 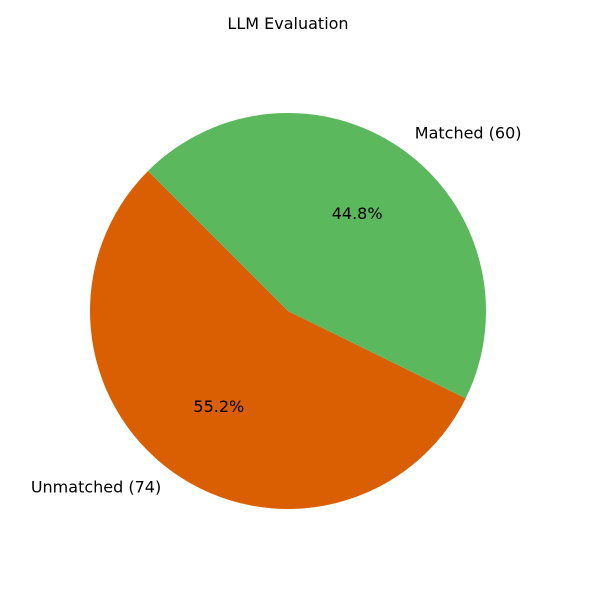 What do you see at coordinates (218, 406) in the screenshot?
I see `slice-percent-unmatched: 55.2%` at bounding box center [218, 406].